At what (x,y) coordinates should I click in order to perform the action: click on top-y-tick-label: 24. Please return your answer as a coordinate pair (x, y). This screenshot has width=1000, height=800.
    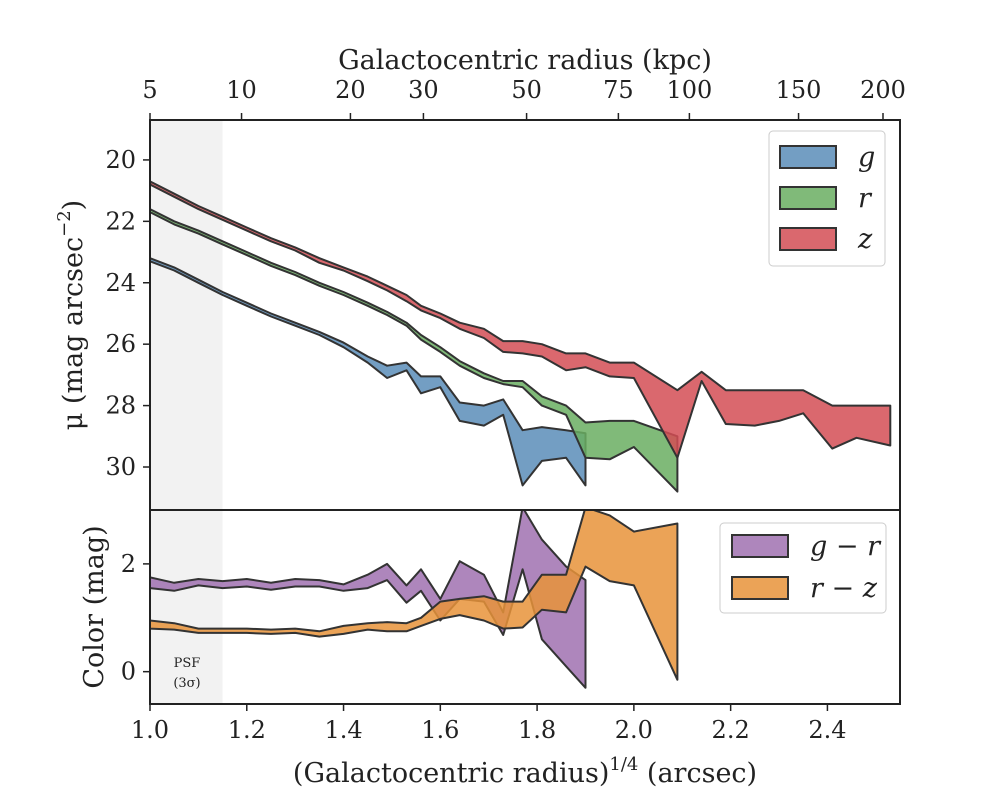
    Looking at the image, I should click on (120, 283).